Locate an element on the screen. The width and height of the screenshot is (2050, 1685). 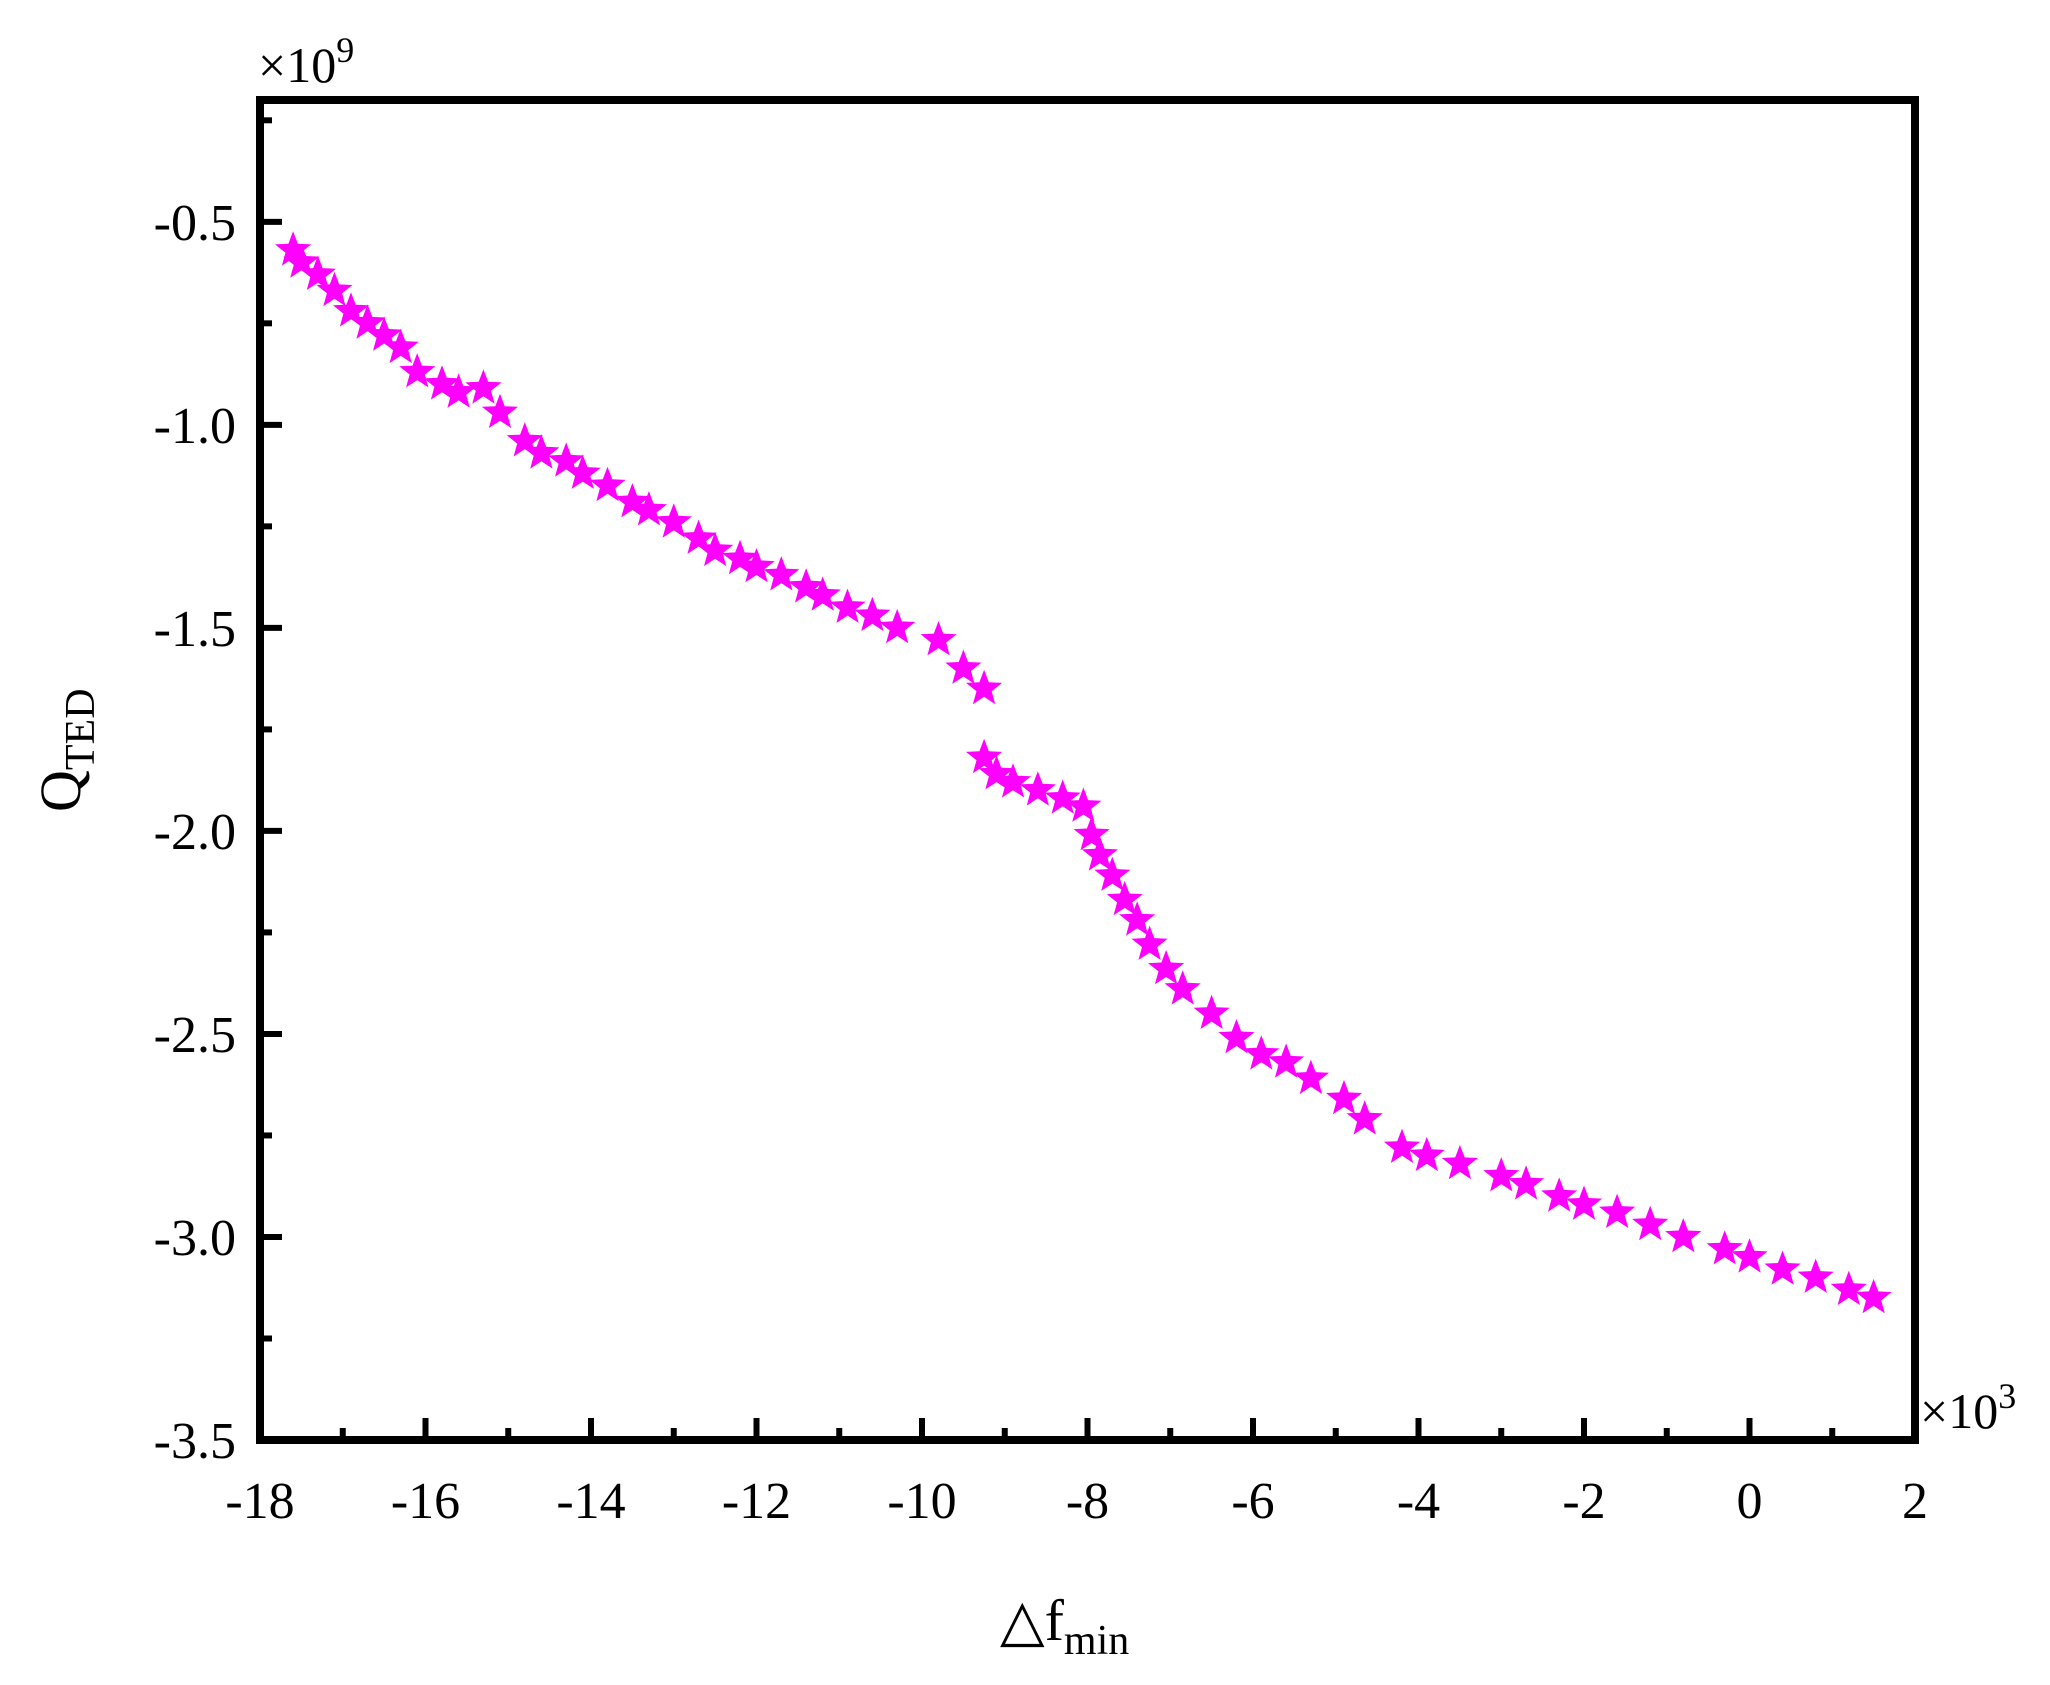
y-multiplier-exp: 9 is located at coordinates (345, 50).